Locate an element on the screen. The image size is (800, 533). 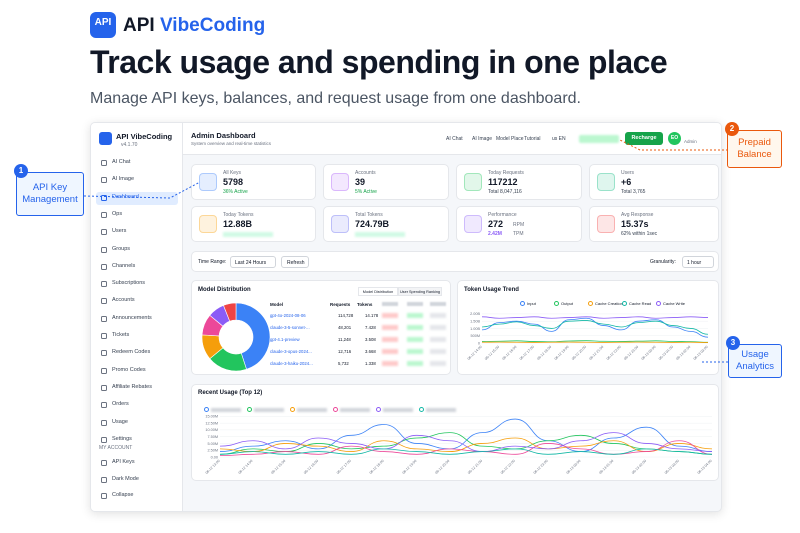
nav-item: Dashboard is located at coordinates (125, 196).